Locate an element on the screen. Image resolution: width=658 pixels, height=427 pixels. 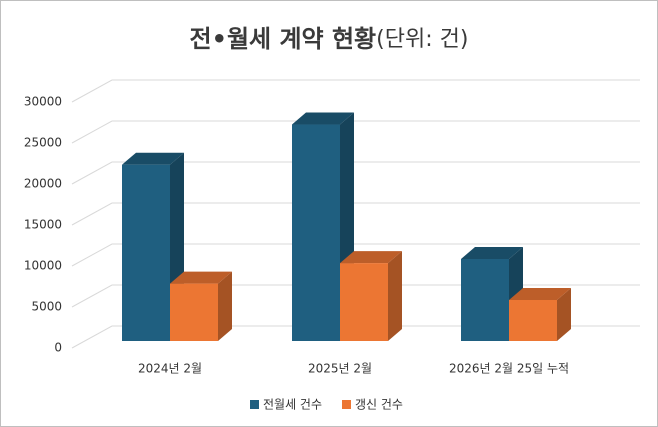
x-tick-label: 2025년 2월 is located at coordinates (340, 369).